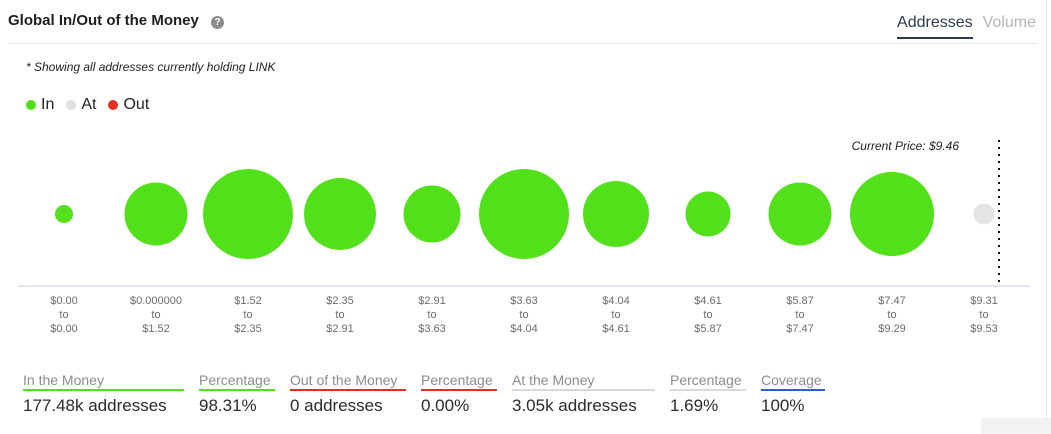 The image size is (1051, 434). Describe the element at coordinates (113, 105) in the screenshot. I see `legend-dot-out` at that location.